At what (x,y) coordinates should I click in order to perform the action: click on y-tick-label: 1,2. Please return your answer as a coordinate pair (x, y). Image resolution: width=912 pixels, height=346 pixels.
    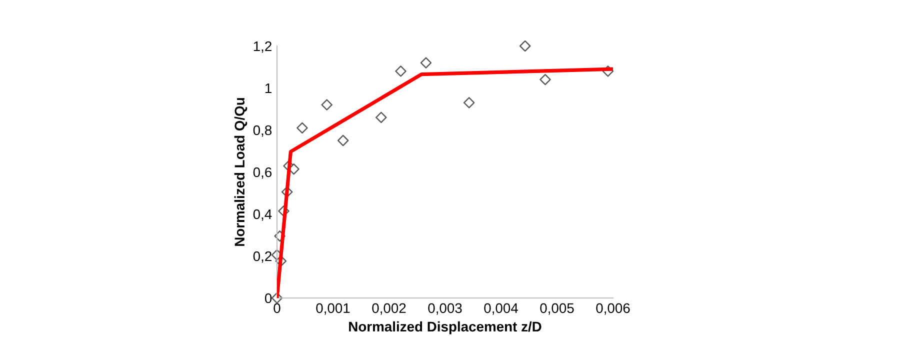
    Looking at the image, I should click on (263, 47).